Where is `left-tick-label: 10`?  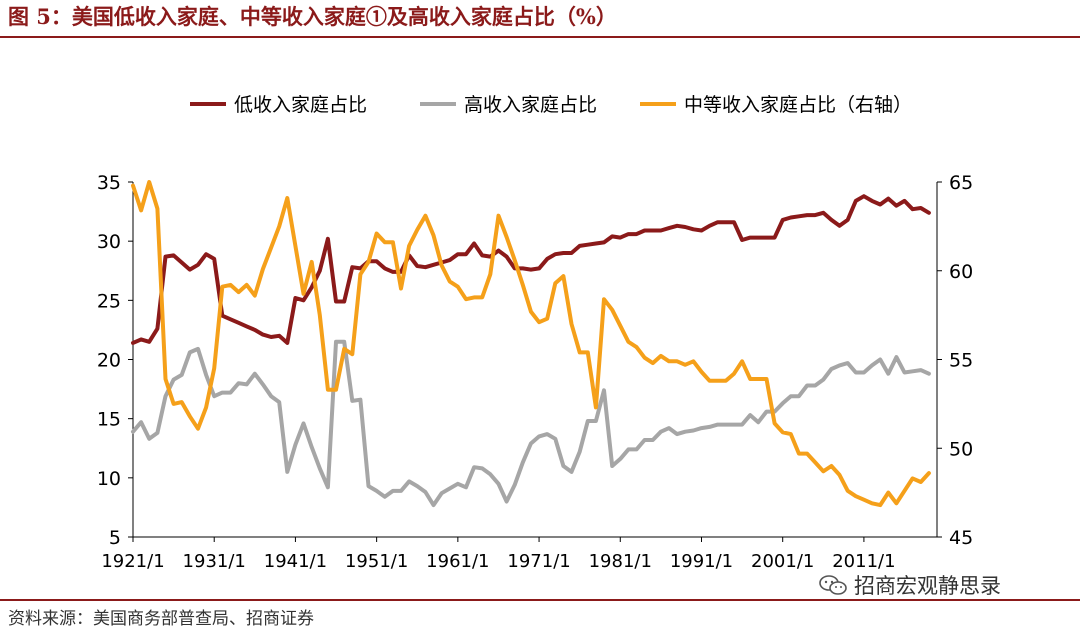
left-tick-label: 10 is located at coordinates (109, 479).